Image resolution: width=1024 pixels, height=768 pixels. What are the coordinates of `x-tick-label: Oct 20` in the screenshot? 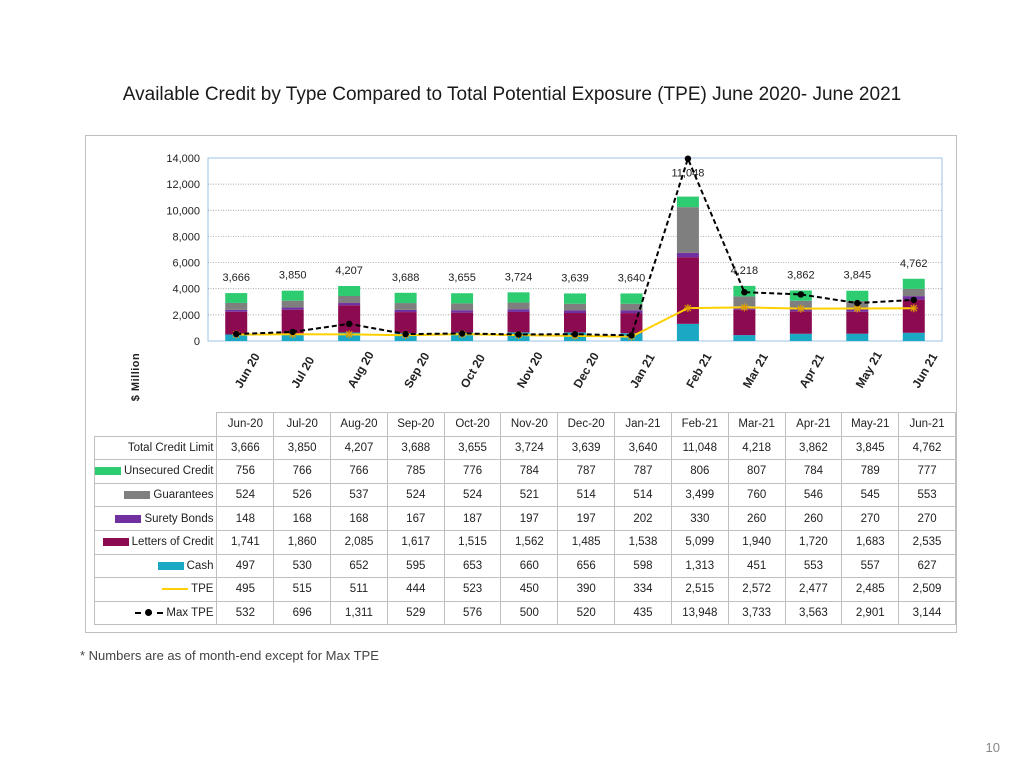 It's located at (473, 370).